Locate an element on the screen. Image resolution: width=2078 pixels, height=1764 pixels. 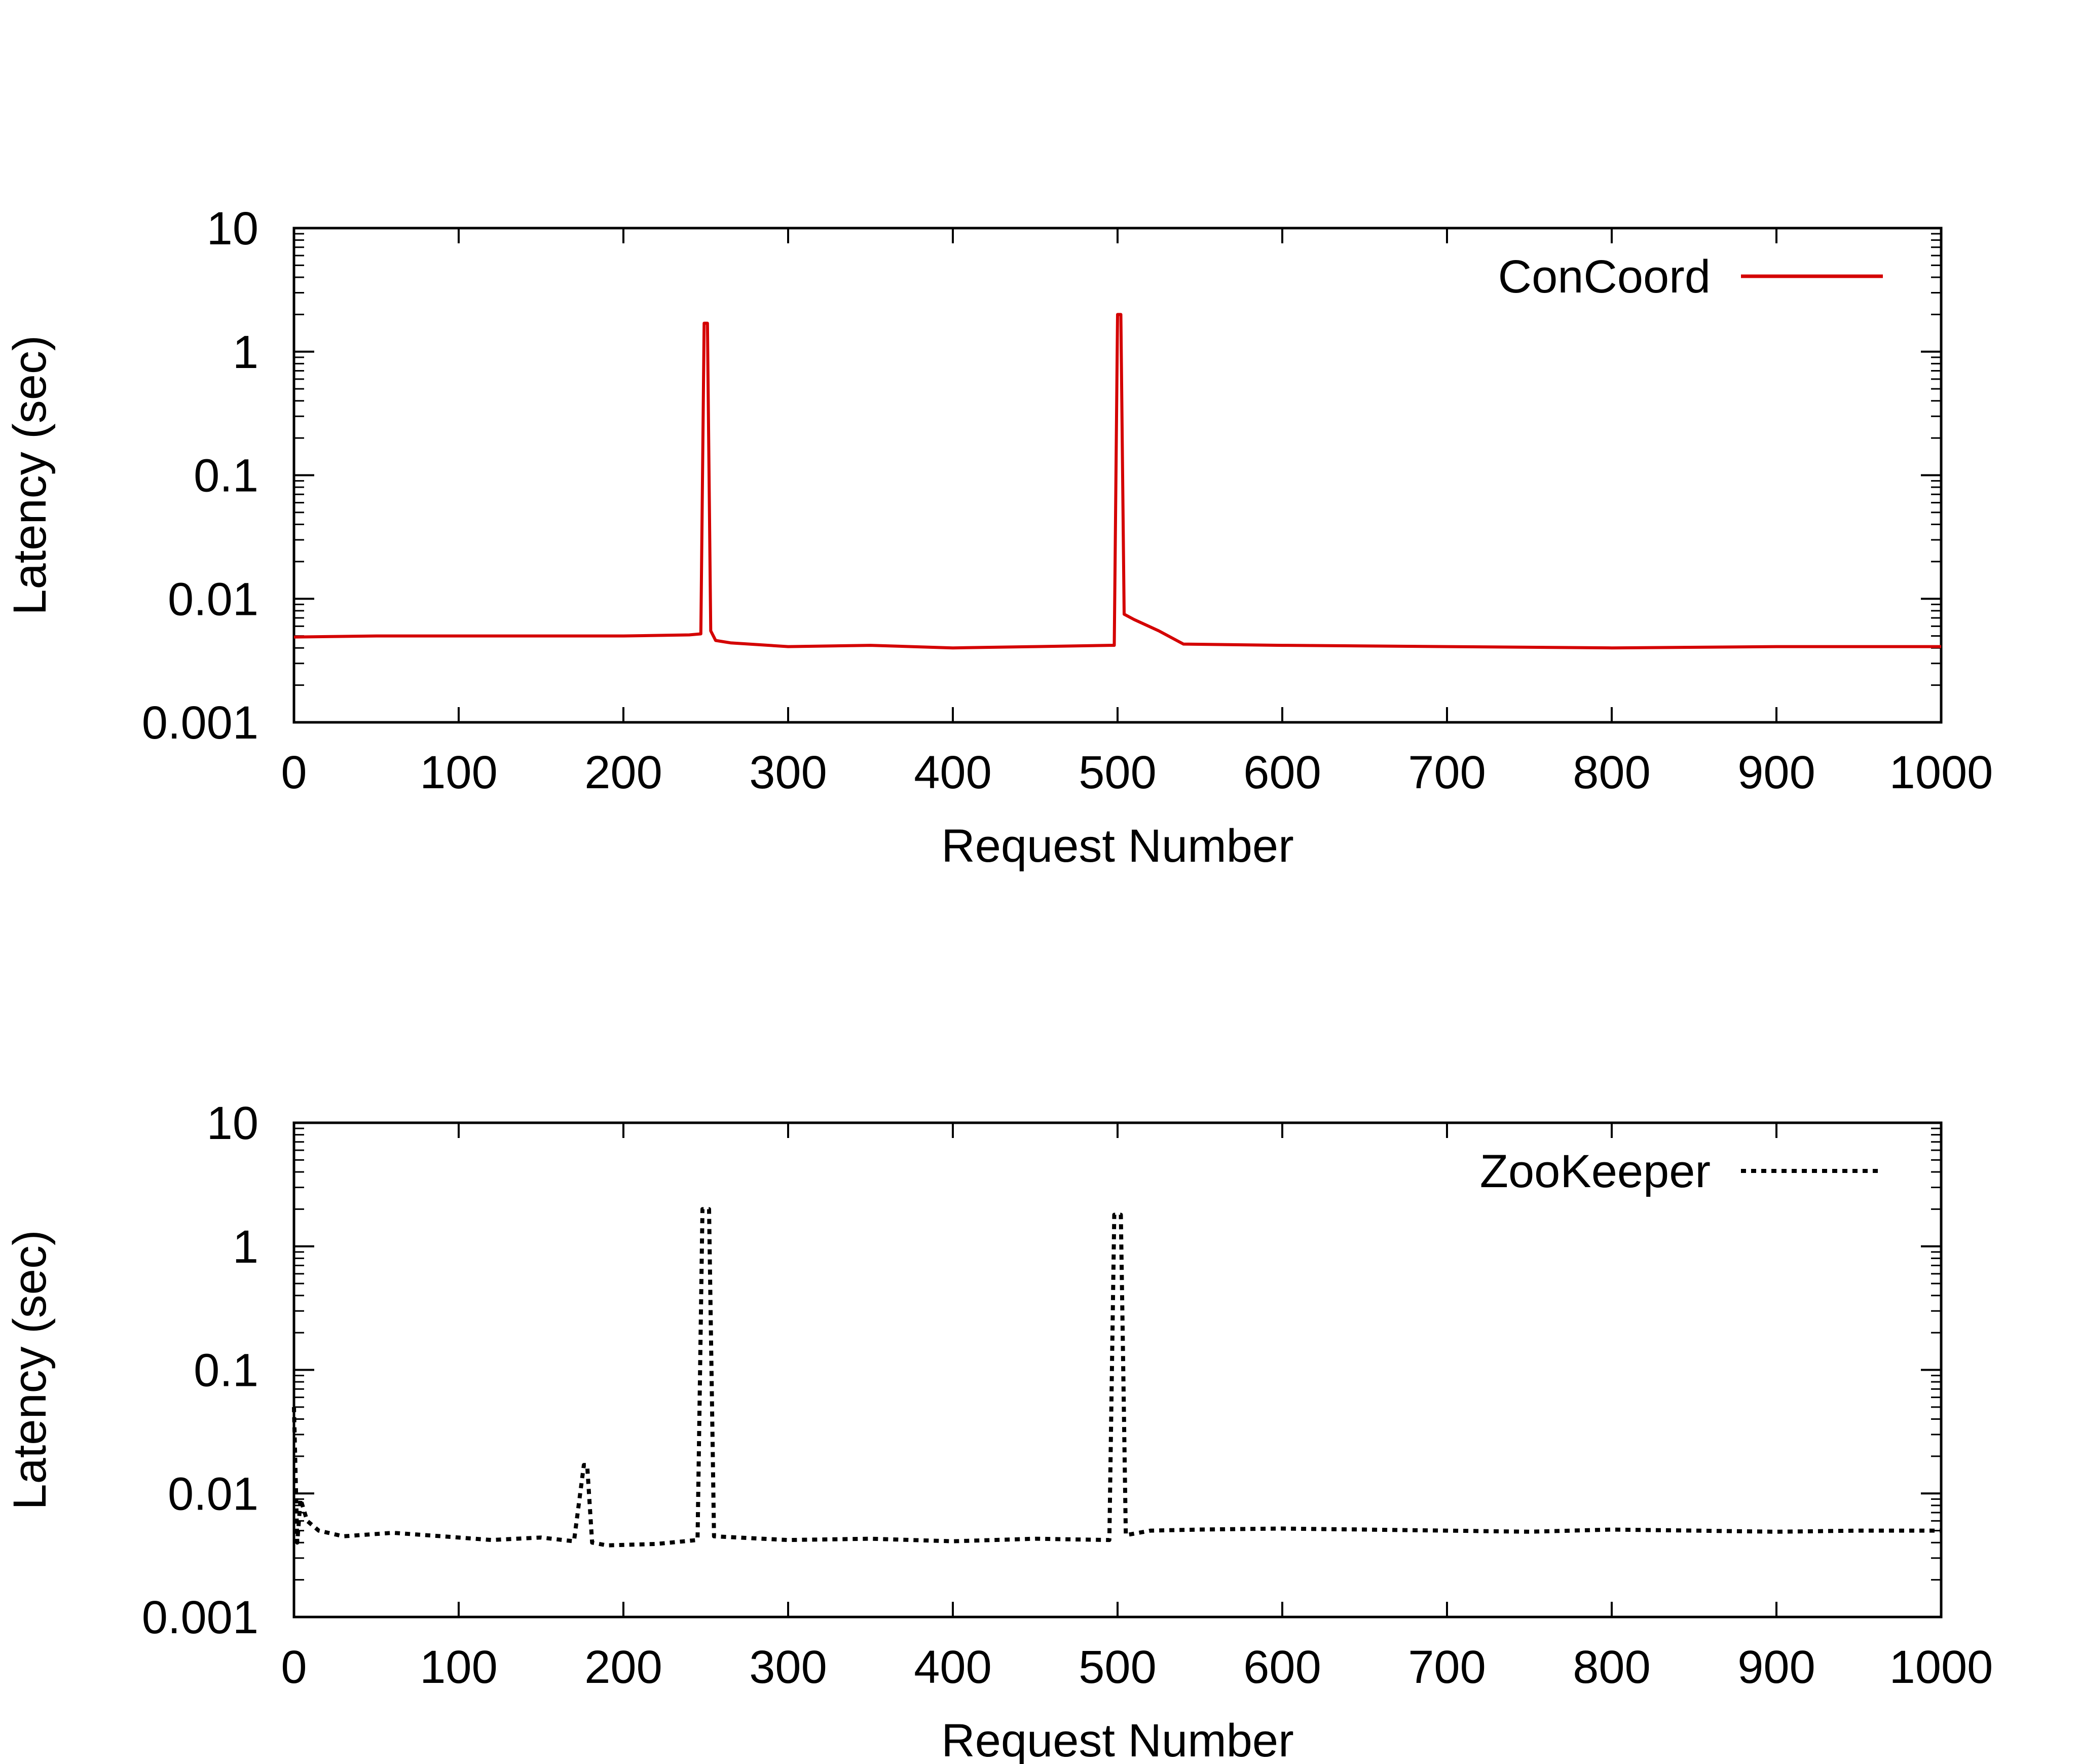
legend-label: ZooKeeper is located at coordinates (1596, 1171).